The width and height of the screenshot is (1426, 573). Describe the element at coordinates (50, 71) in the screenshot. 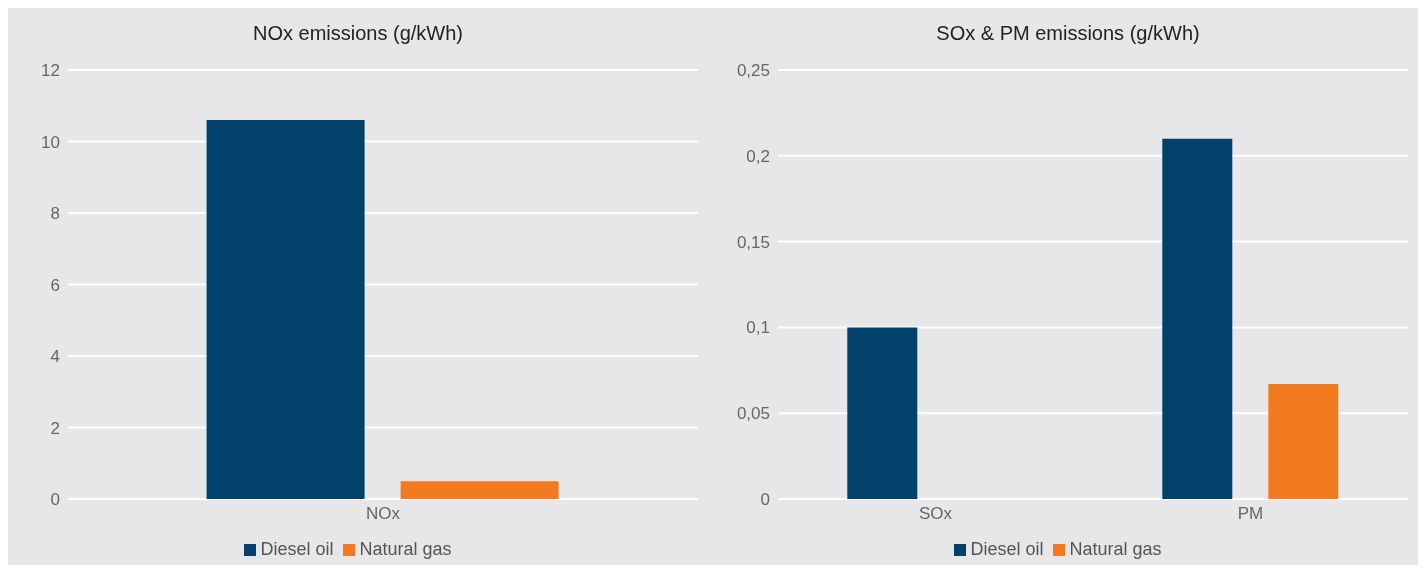

I see `y-tick-label: 12` at that location.